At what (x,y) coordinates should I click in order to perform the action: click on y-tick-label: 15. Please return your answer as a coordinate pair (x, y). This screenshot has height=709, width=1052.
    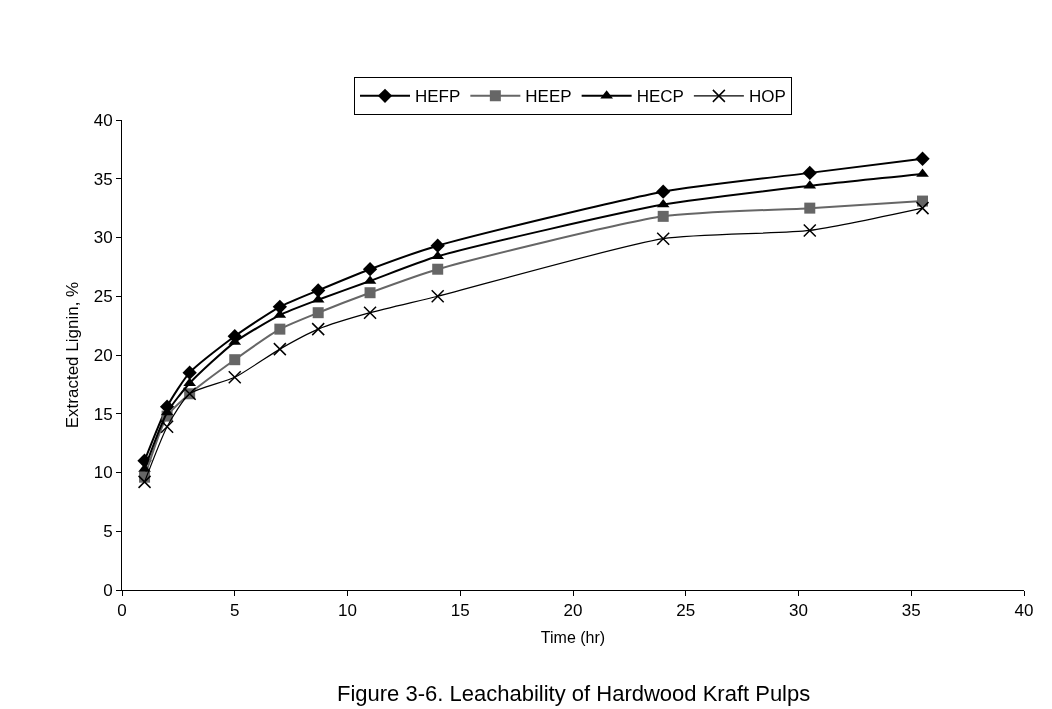
    Looking at the image, I should click on (103, 414).